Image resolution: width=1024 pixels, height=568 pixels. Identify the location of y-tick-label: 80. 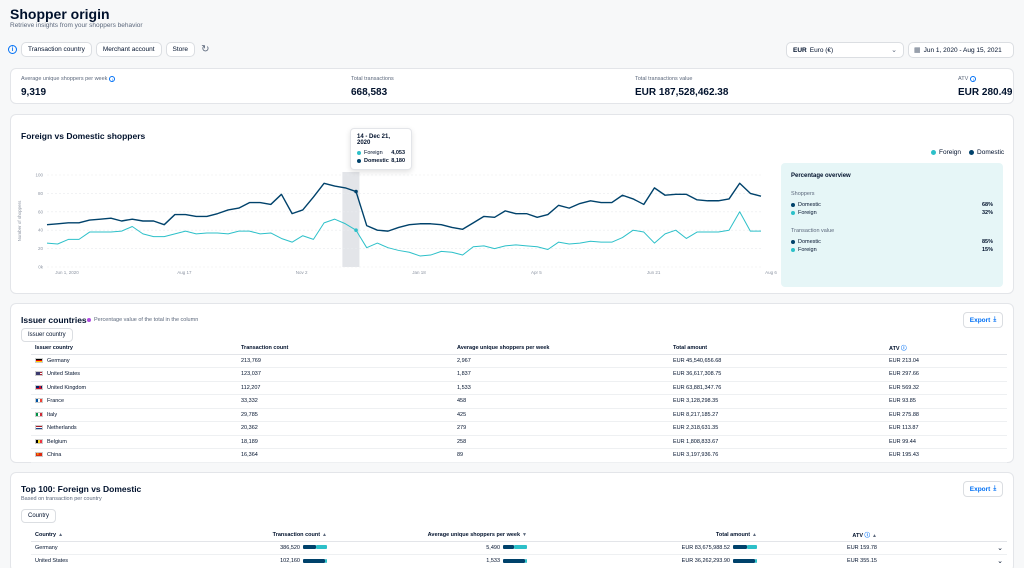
(41, 193).